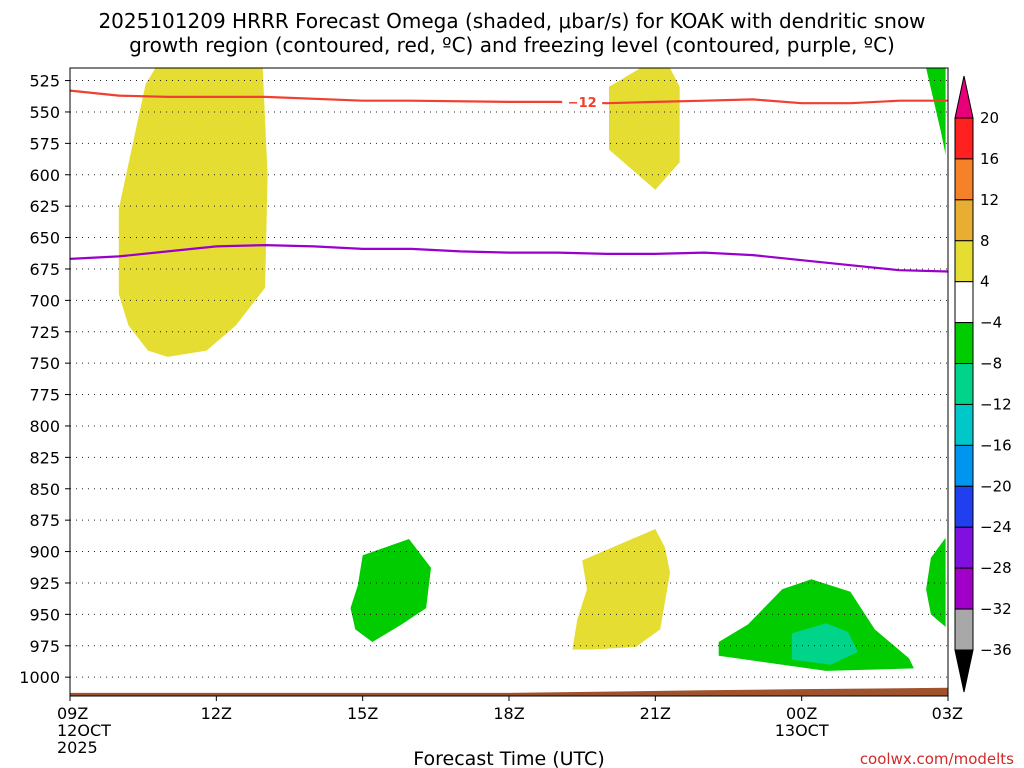  I want to click on colorbar-bottom-arrow, so click(964, 671).